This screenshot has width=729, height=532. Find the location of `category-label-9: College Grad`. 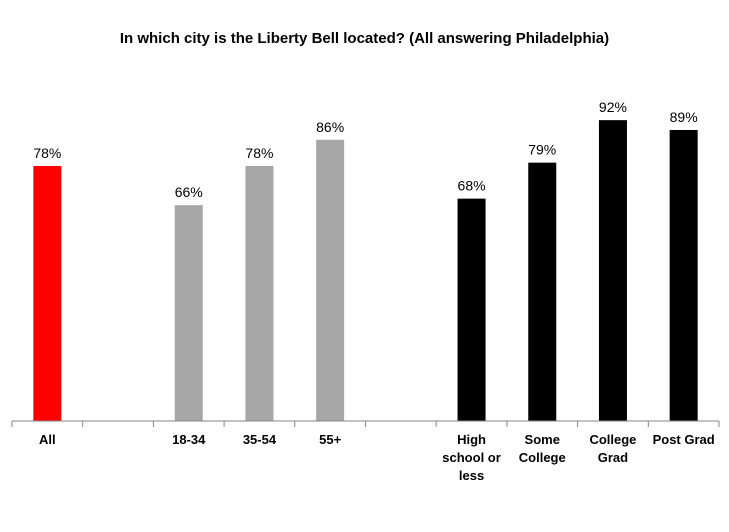

category-label-9: College Grad is located at coordinates (612, 448).